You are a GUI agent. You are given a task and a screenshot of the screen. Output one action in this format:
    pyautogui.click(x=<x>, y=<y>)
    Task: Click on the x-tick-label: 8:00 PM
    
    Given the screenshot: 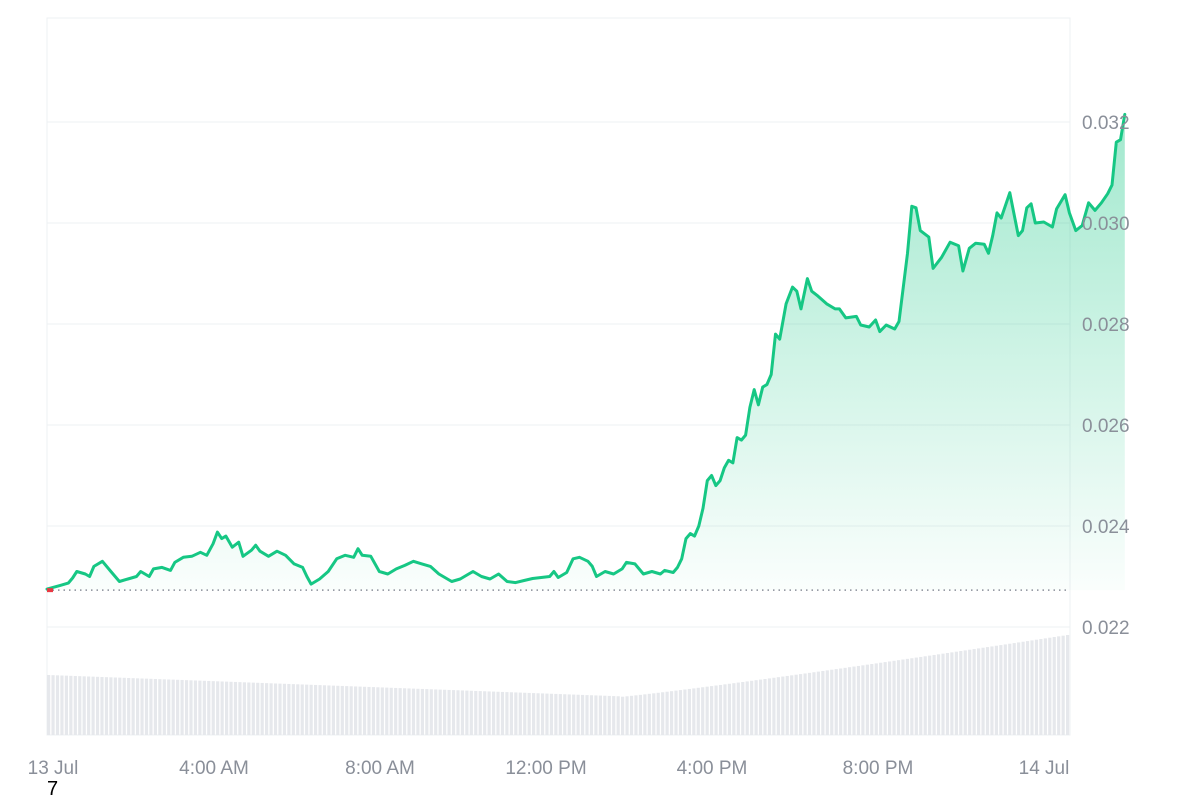 What is the action you would take?
    pyautogui.click(x=878, y=768)
    